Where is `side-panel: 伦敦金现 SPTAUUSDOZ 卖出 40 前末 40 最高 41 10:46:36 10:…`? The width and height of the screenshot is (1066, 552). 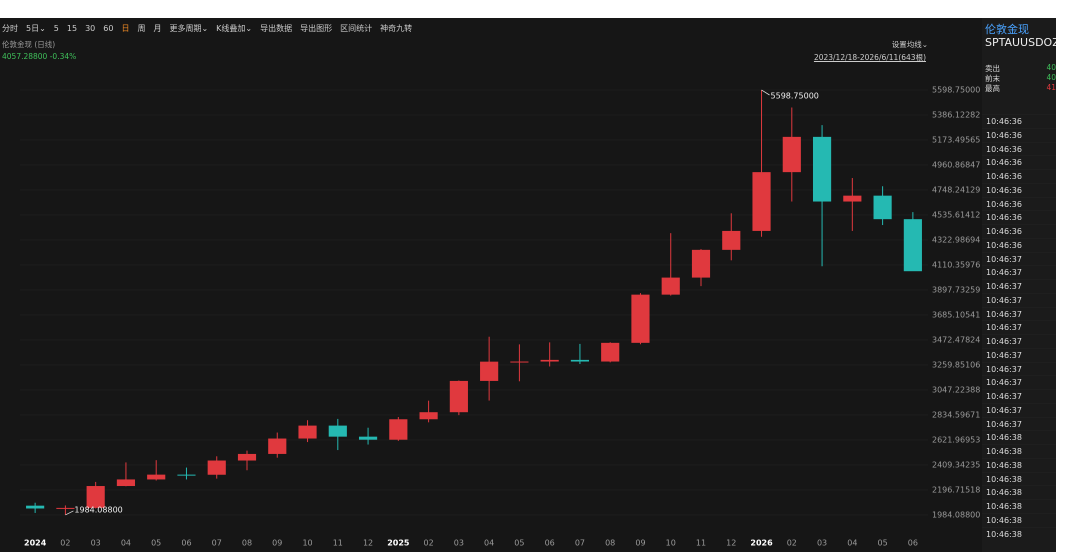 side-panel: 伦敦金现 SPTAUUSDOZ 卖出 40 前末 40 最高 41 10:46:36 10:… is located at coordinates (1019, 285).